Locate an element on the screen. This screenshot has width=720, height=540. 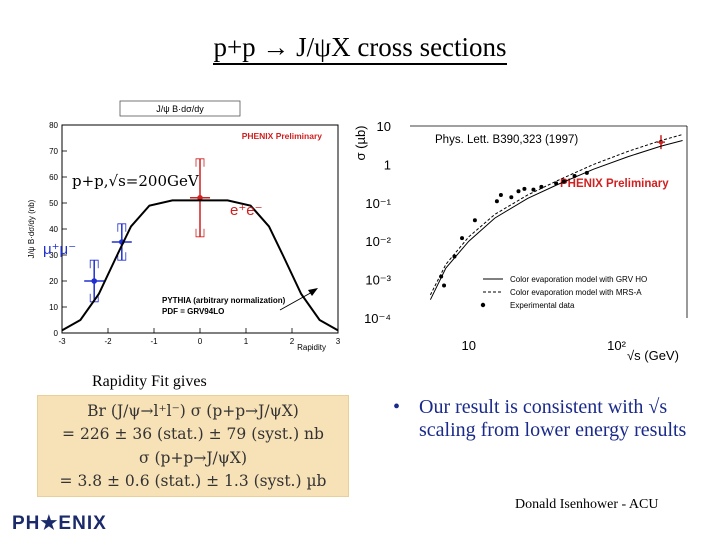
pythia-label-2: PDF = GRV94LO is located at coordinates (193, 311).